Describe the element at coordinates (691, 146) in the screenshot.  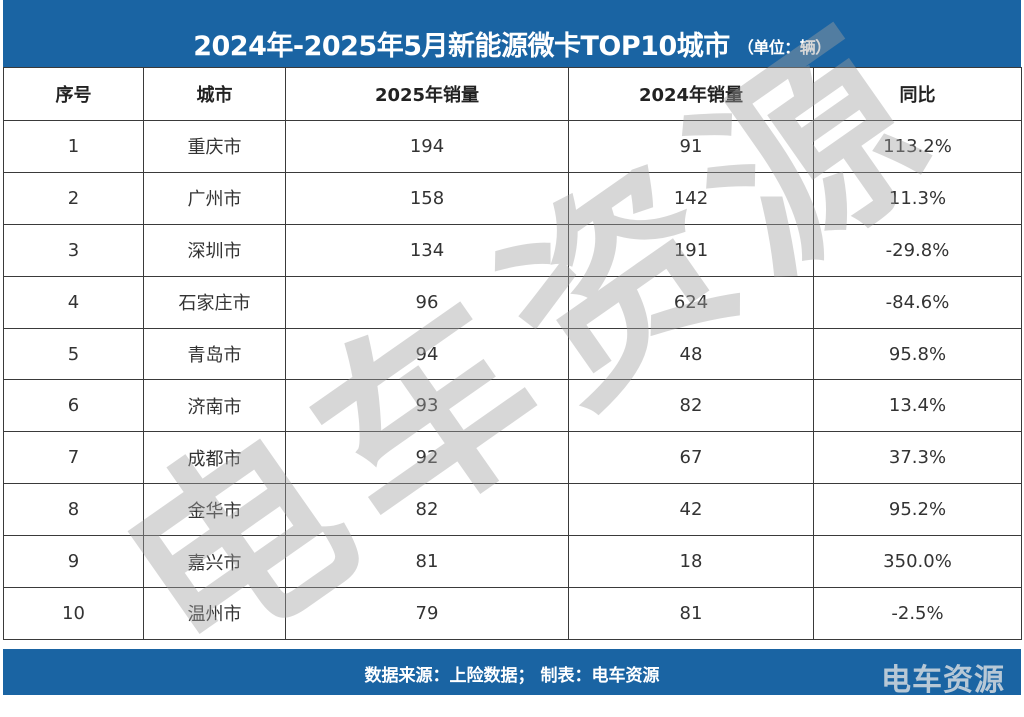
I see `sales-2024-cell: 91` at that location.